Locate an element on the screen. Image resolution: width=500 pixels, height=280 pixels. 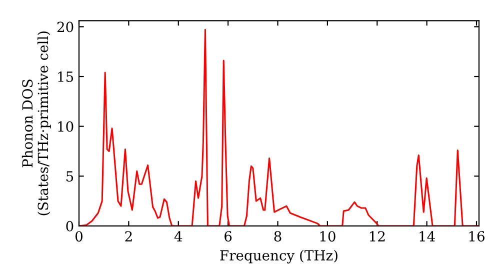
x-axis-title: Frequency (THz) is located at coordinates (279, 257).